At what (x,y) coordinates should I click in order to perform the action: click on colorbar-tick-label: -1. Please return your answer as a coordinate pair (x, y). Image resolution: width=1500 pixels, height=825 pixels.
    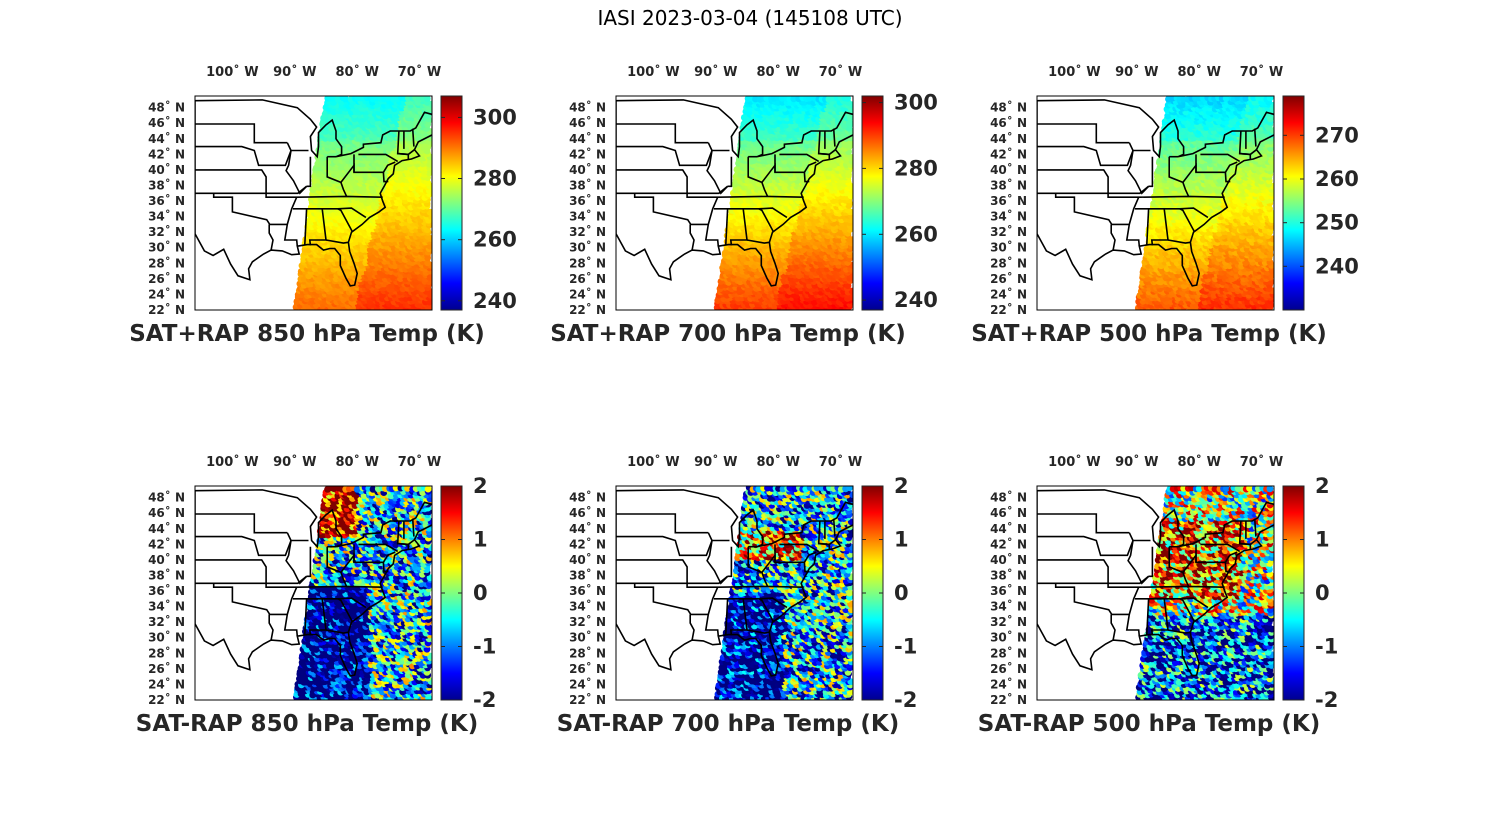
    Looking at the image, I should click on (484, 647).